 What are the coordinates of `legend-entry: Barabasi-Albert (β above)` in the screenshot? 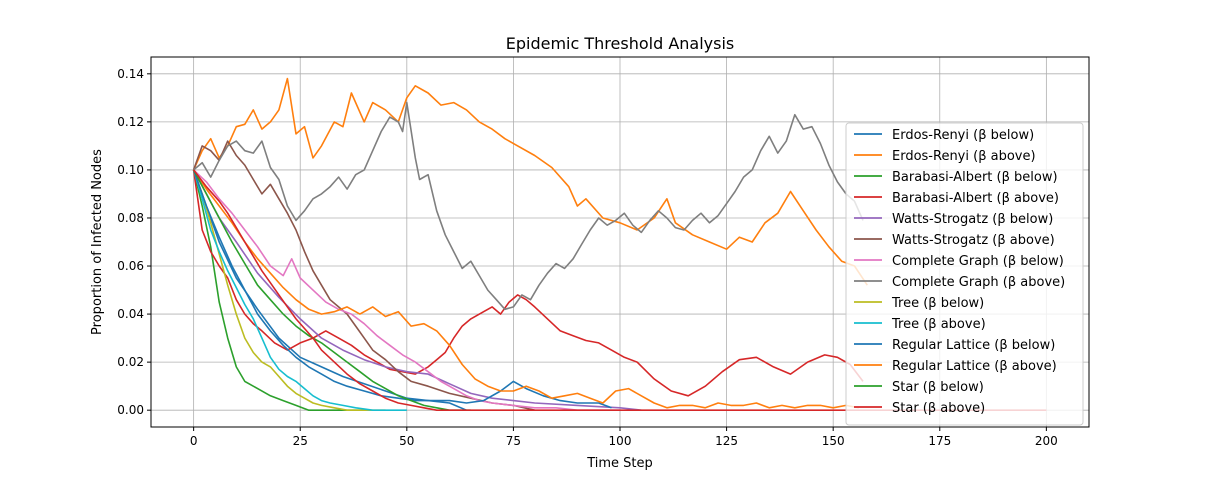 It's located at (975, 198).